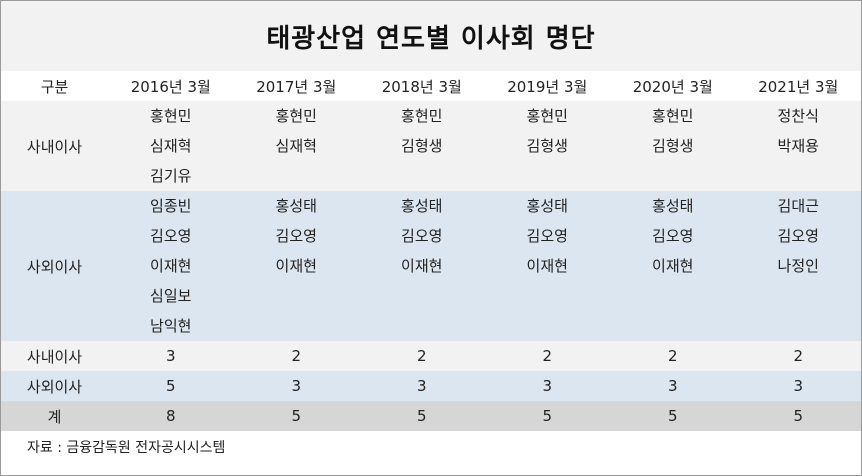 This screenshot has width=862, height=476. I want to click on count-value: 5, so click(171, 386).